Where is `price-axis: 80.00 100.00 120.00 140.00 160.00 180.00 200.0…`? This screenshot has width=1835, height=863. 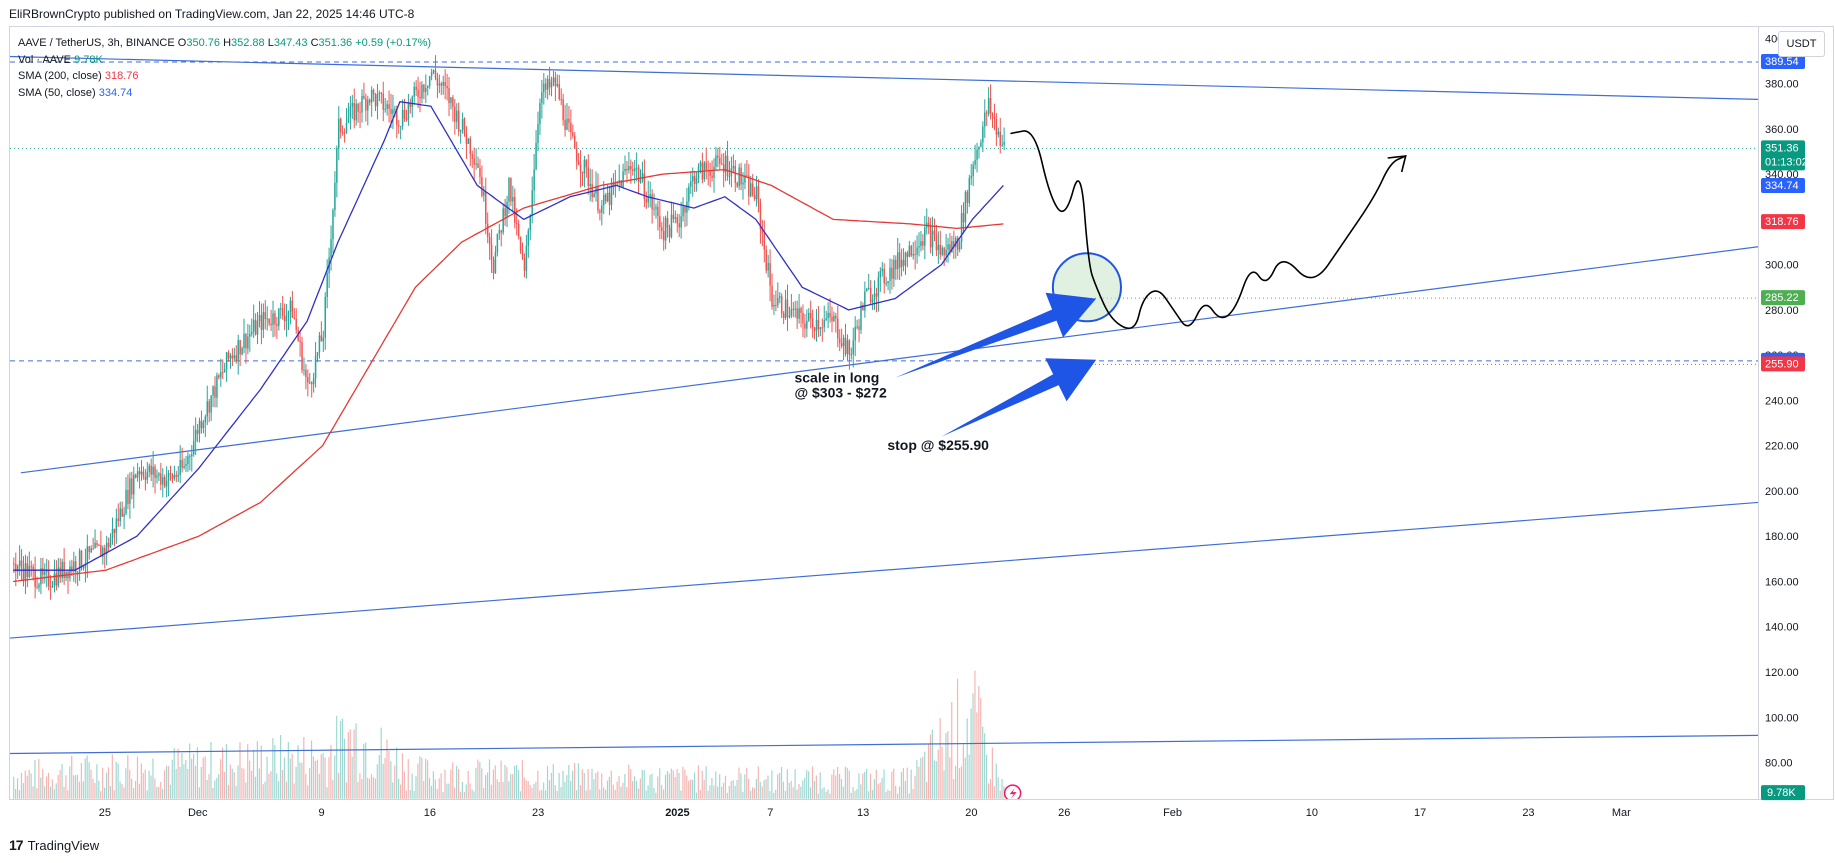
price-axis: 80.00 100.00 120.00 140.00 160.00 180.00 200.0… is located at coordinates (1796, 413).